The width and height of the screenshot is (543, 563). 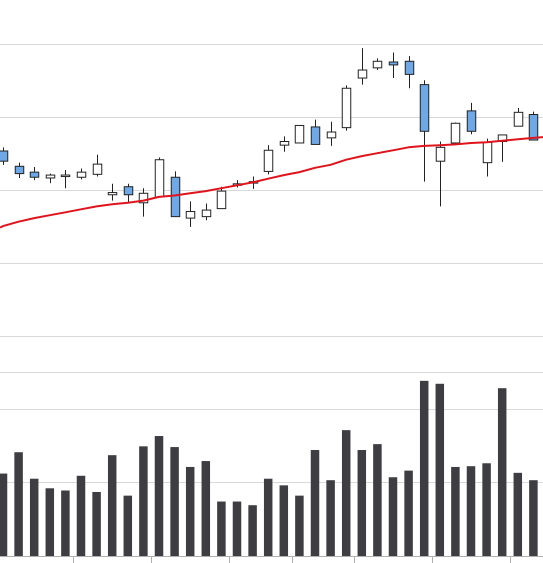 I want to click on volume-gridlines, so click(x=271, y=446).